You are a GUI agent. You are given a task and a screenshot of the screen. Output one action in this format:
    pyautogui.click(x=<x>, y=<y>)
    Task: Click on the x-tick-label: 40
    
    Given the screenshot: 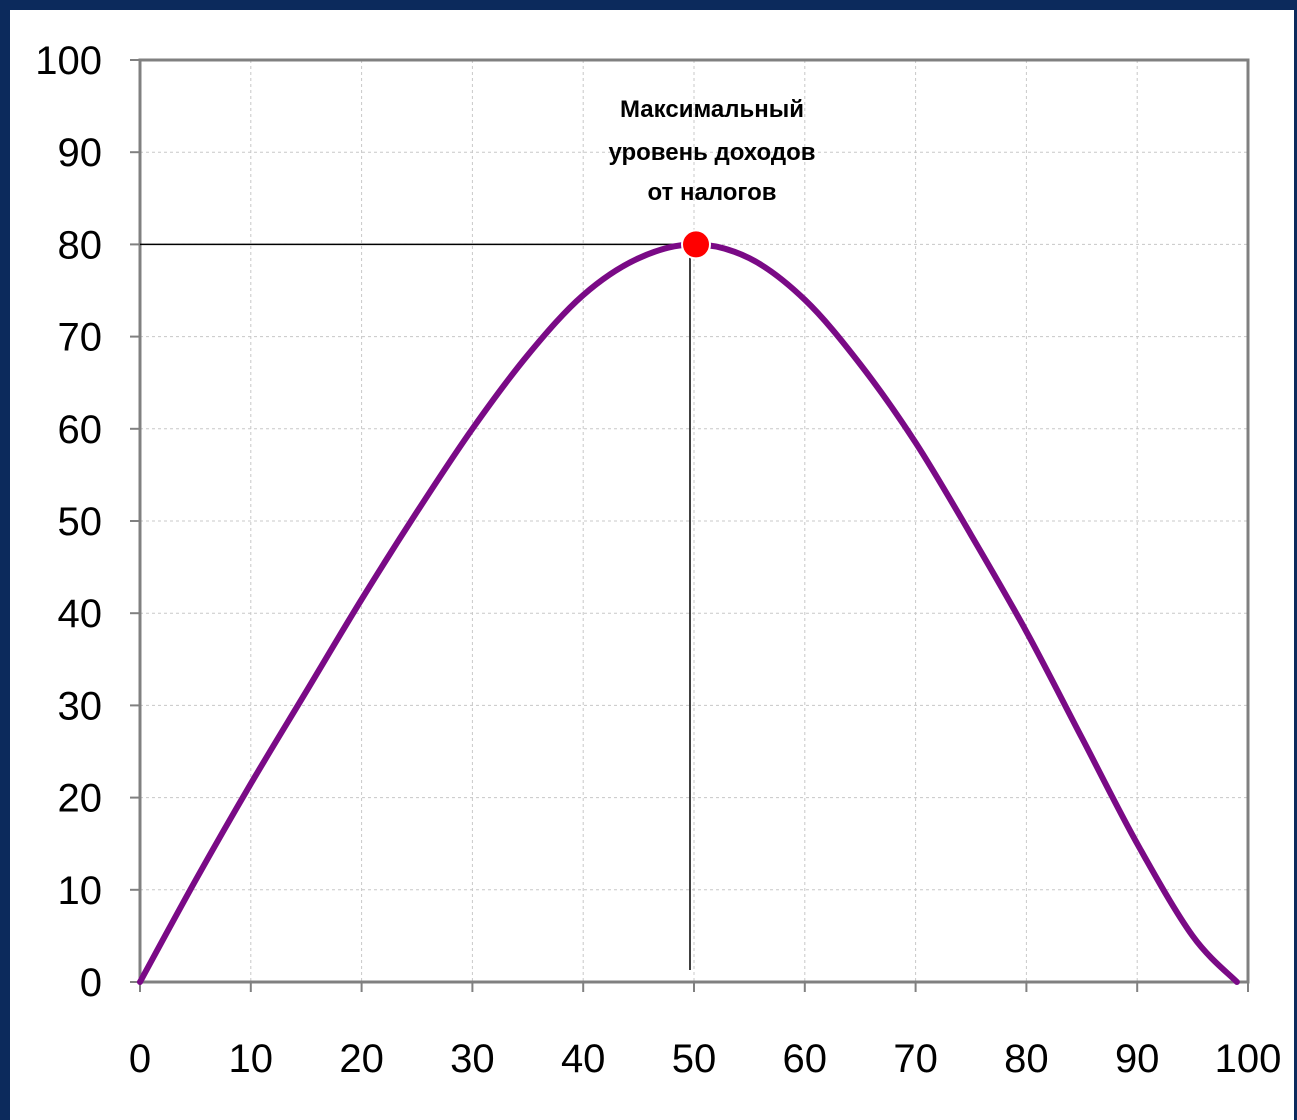 What is the action you would take?
    pyautogui.click(x=583, y=1059)
    